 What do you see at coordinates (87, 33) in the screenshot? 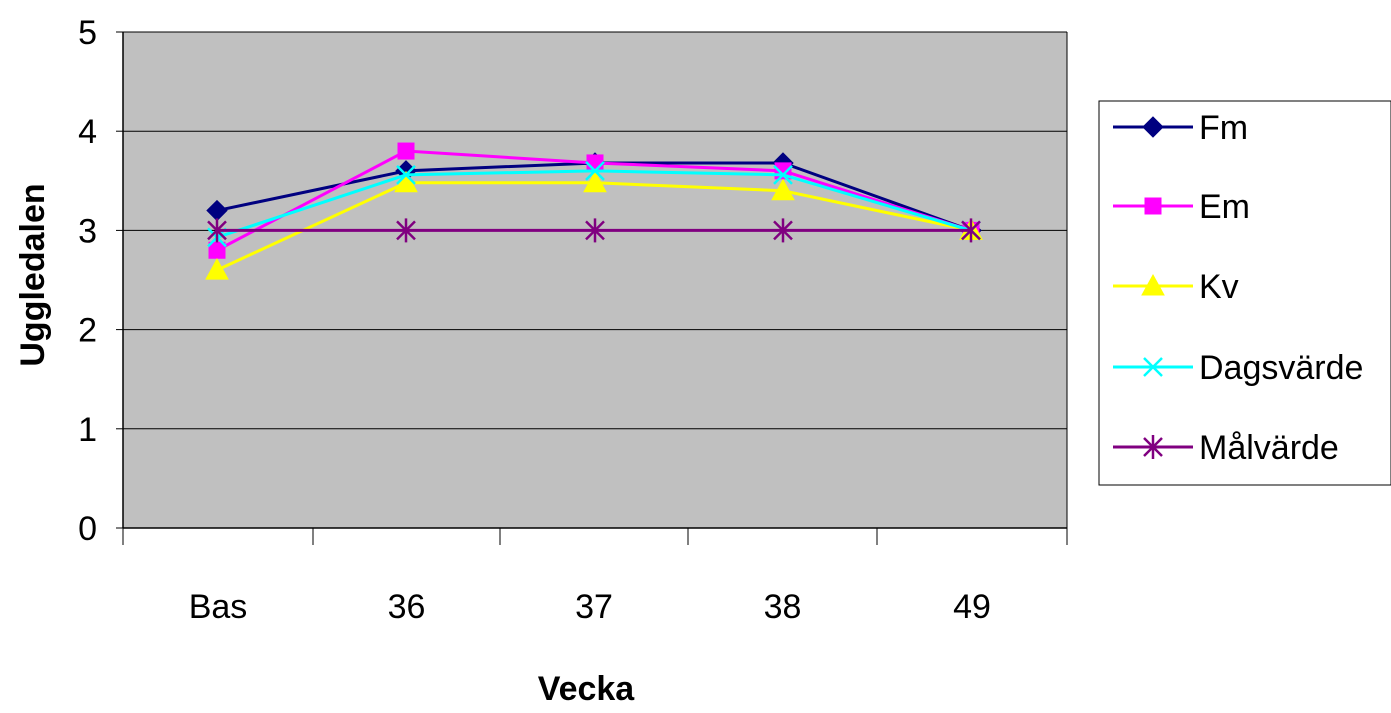
I see `y-tick-label: 5` at bounding box center [87, 33].